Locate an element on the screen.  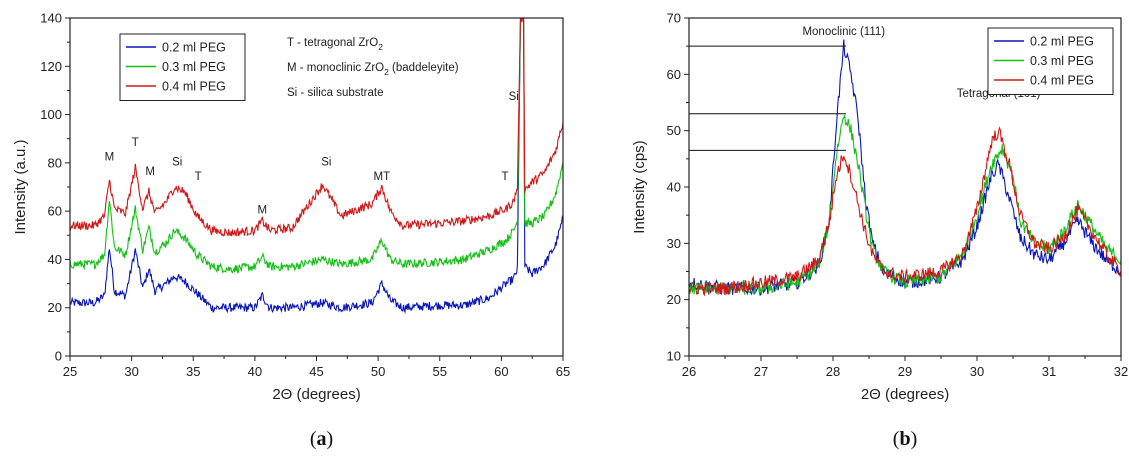
x-tick-label: 29 is located at coordinates (905, 371).